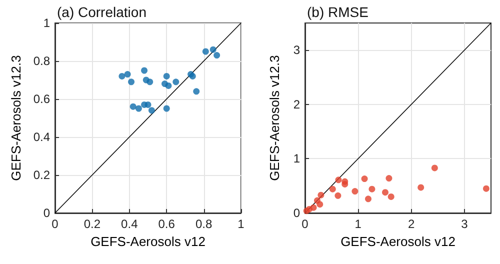 The image size is (500, 264). I want to click on y-tick-label: 0.4, so click(41, 137).